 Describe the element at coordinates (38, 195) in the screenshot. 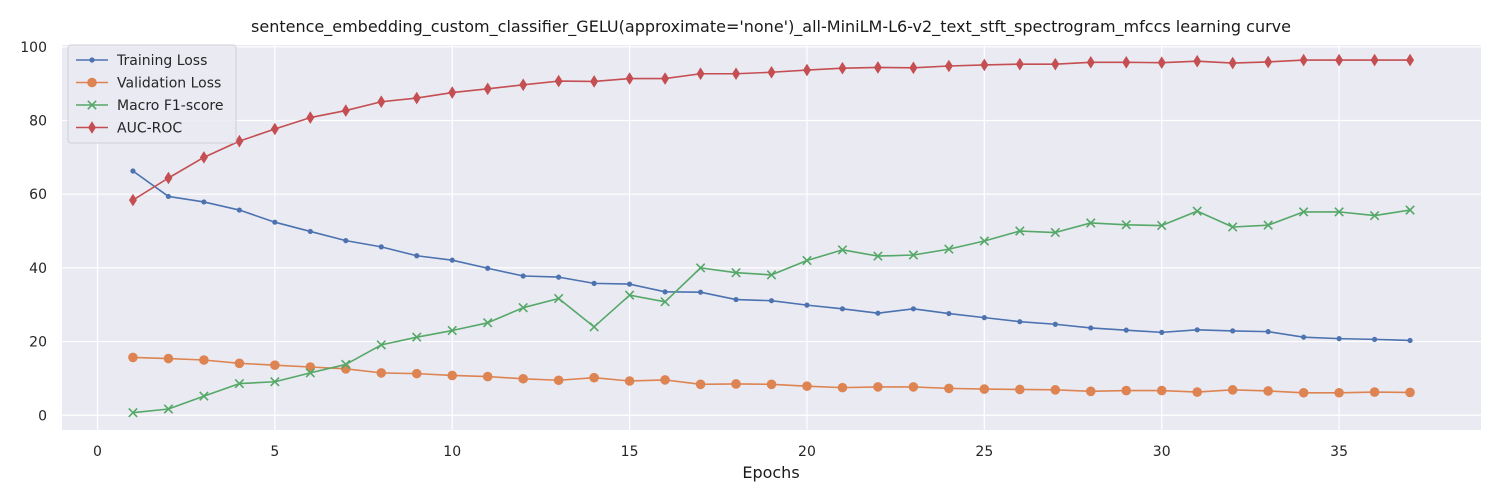

I see `y-tick-label: 60` at that location.